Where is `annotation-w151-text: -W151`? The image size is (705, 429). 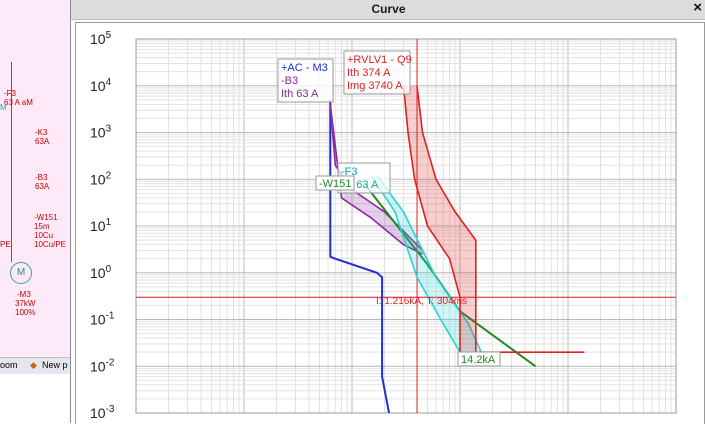 annotation-w151-text: -W151 is located at coordinates (335, 184).